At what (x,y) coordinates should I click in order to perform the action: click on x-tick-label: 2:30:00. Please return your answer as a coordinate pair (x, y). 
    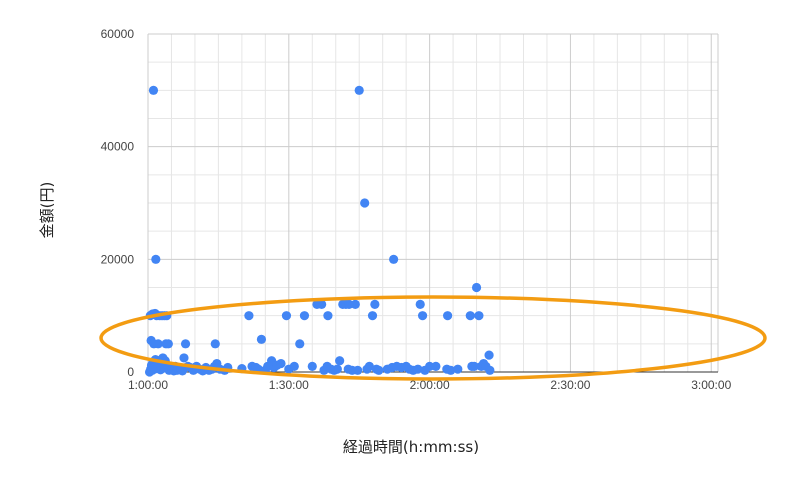
    Looking at the image, I should click on (570, 385).